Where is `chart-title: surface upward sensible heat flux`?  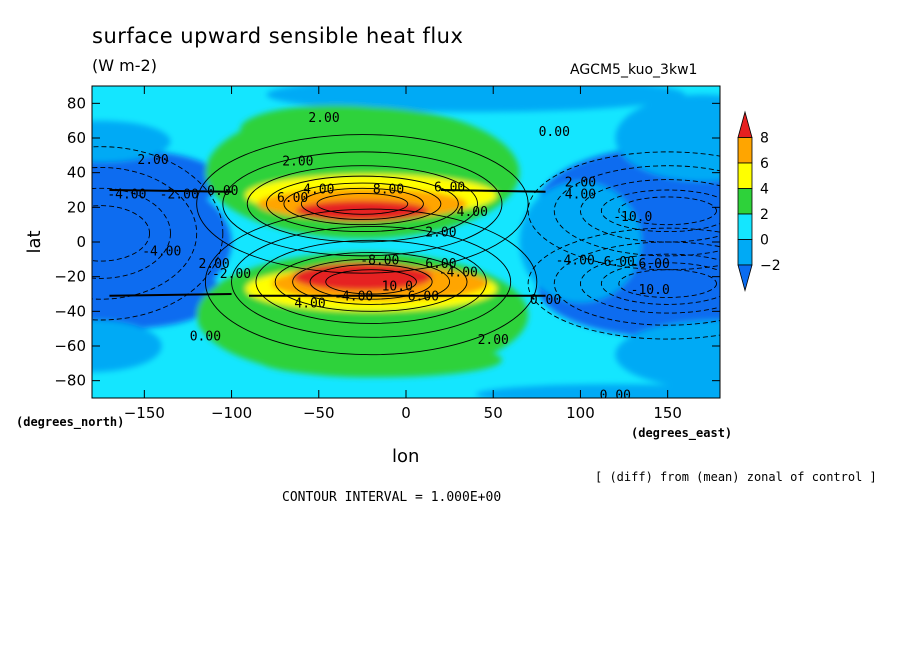
chart-title: surface upward sensible heat flux is located at coordinates (278, 36).